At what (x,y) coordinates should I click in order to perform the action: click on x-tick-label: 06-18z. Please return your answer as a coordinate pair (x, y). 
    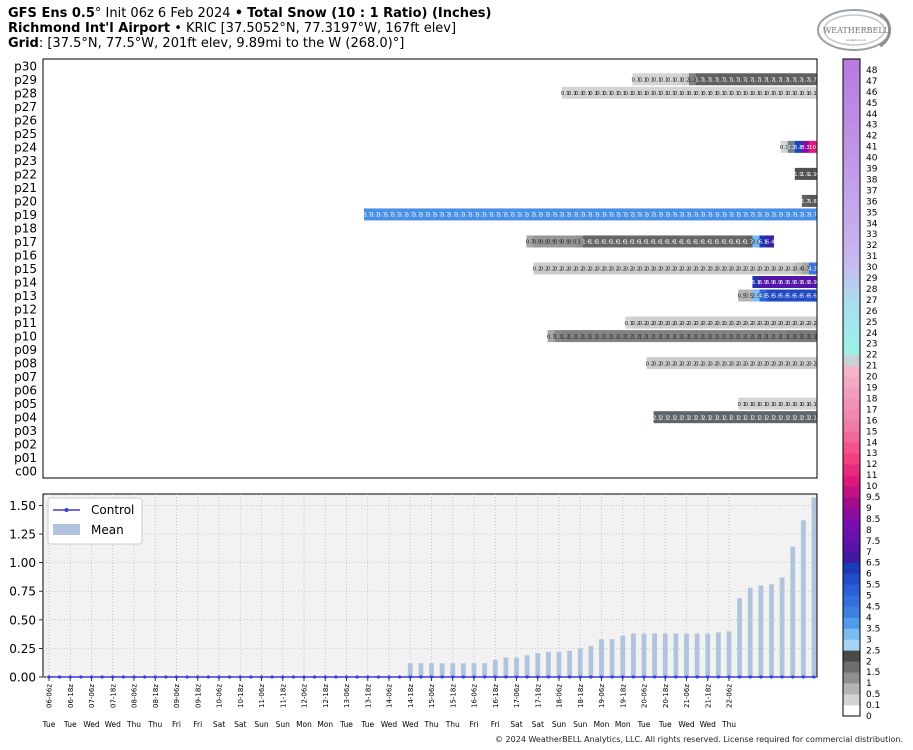
    Looking at the image, I should click on (71, 696).